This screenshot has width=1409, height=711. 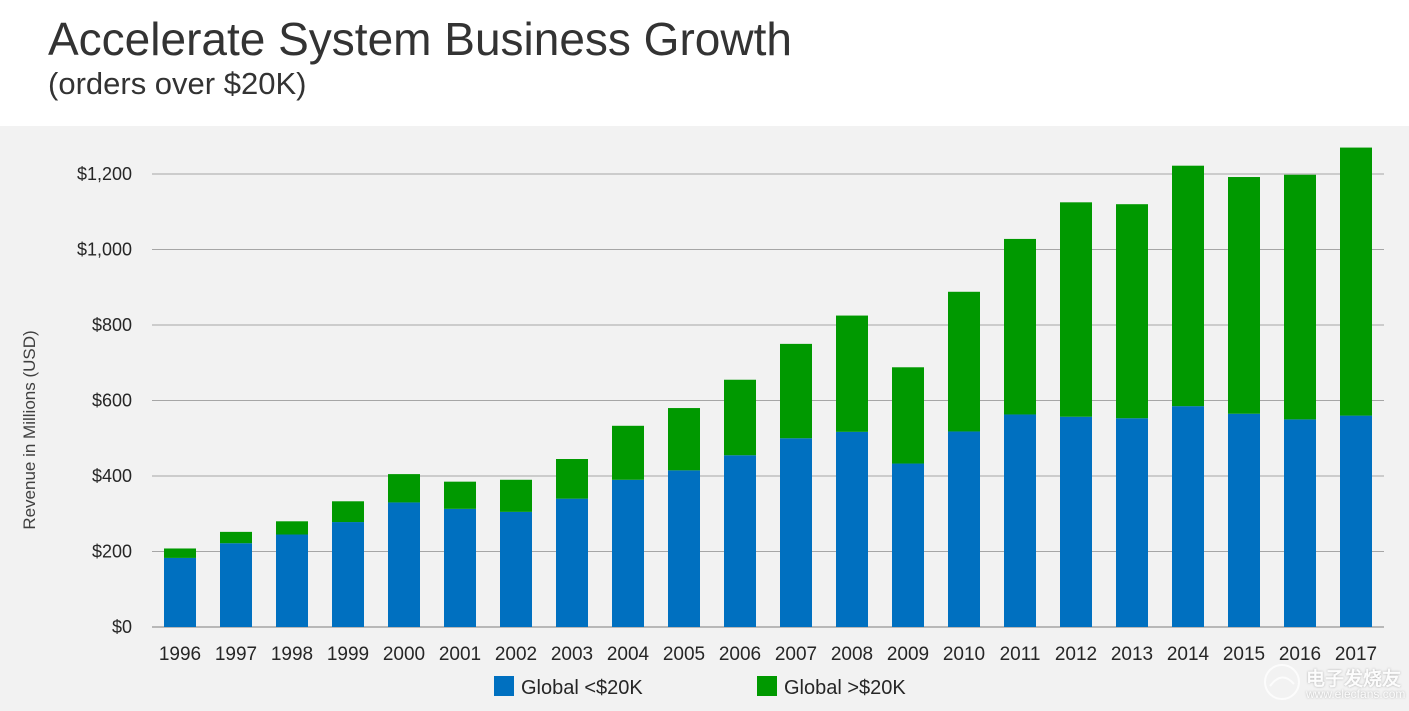 What do you see at coordinates (122, 627) in the screenshot?
I see `y-tick-label: $0` at bounding box center [122, 627].